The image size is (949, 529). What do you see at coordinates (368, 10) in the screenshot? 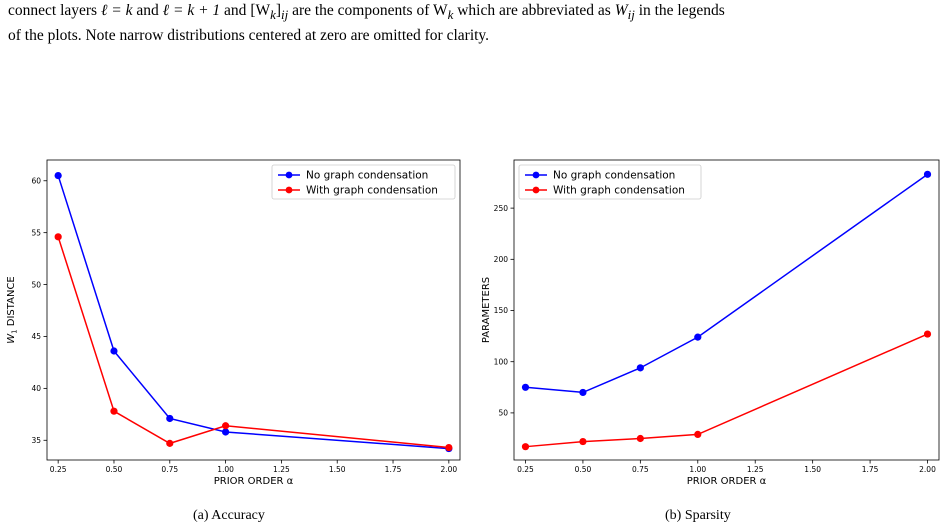
I see `caption-text-segment: are the components of W` at bounding box center [368, 10].